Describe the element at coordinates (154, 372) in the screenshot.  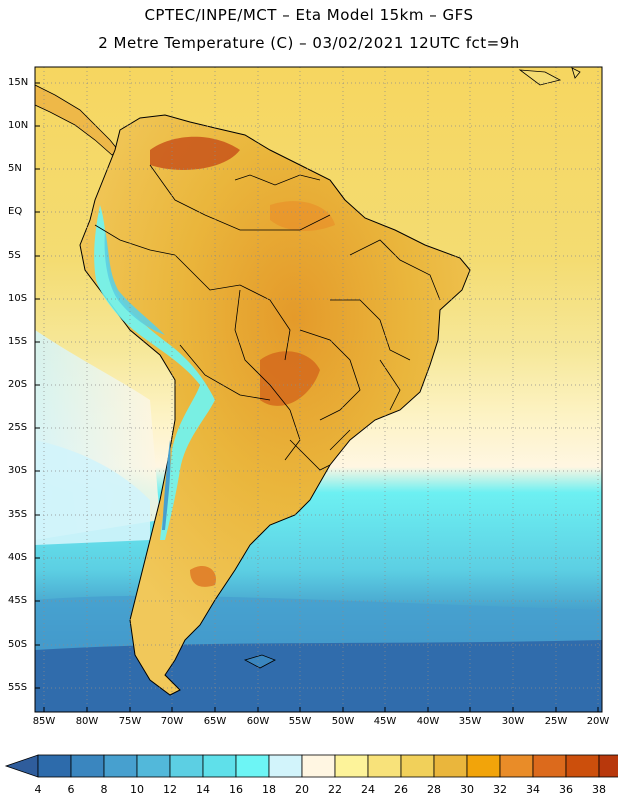
I see `andes-cold-ridge` at that location.